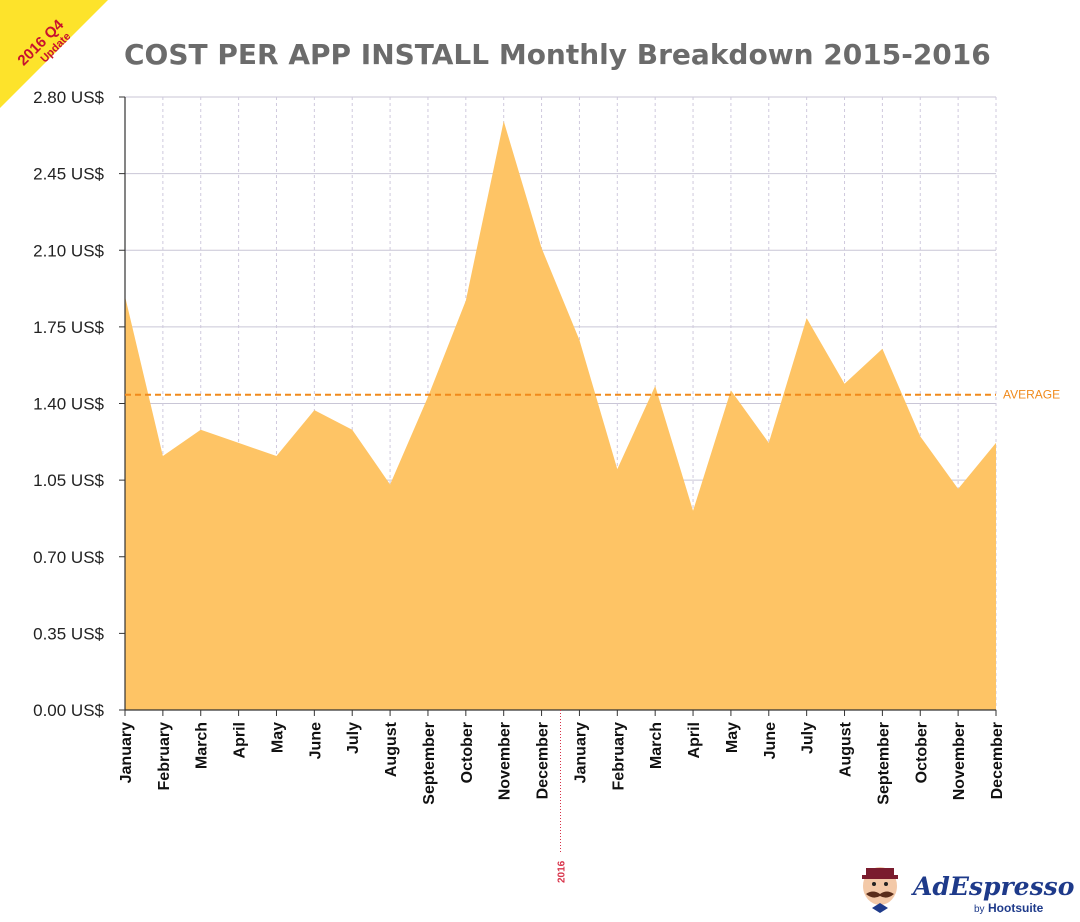 Image resolution: width=1080 pixels, height=922 pixels. Describe the element at coordinates (68, 710) in the screenshot. I see `y-tick-label: 0.00 US$` at that location.